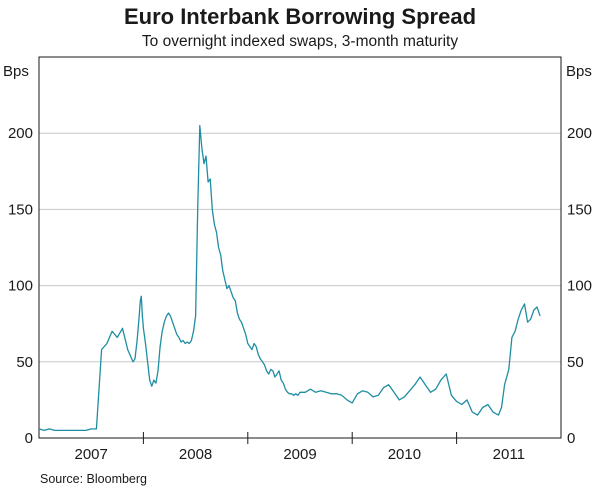 This screenshot has width=600, height=487. What do you see at coordinates (579, 209) in the screenshot?
I see `y-tick-right-150: 150` at bounding box center [579, 209].